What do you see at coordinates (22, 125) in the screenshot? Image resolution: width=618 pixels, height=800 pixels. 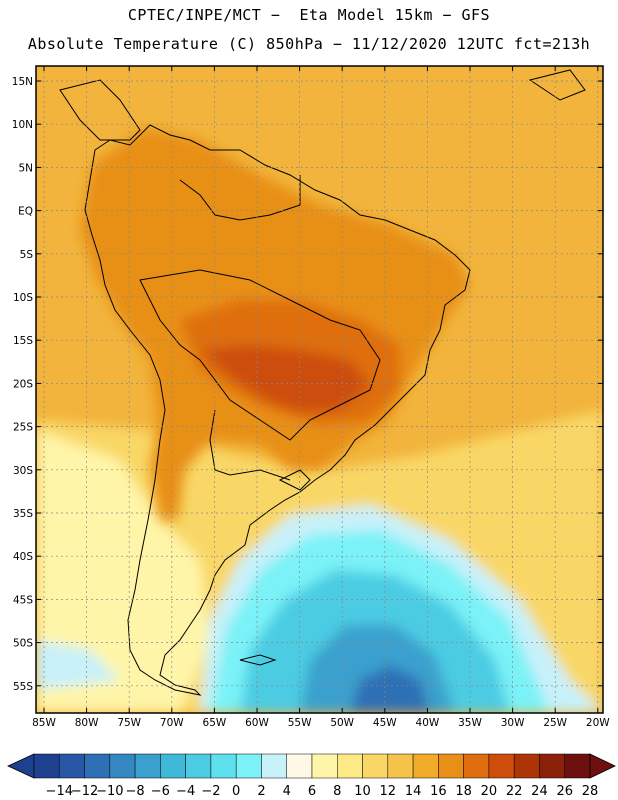 I see `lat-tick-label: 10N` at bounding box center [22, 125].